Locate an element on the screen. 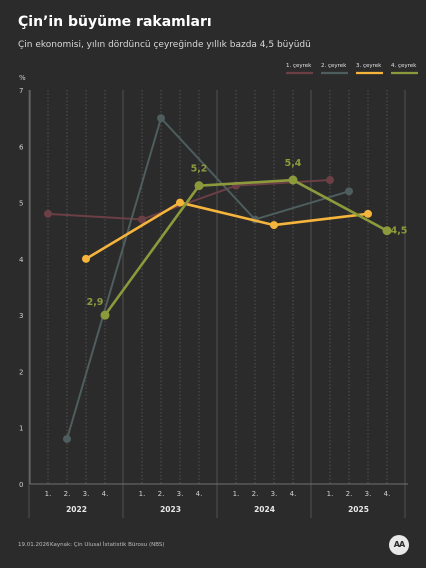  data-label: 5,2 is located at coordinates (199, 169).